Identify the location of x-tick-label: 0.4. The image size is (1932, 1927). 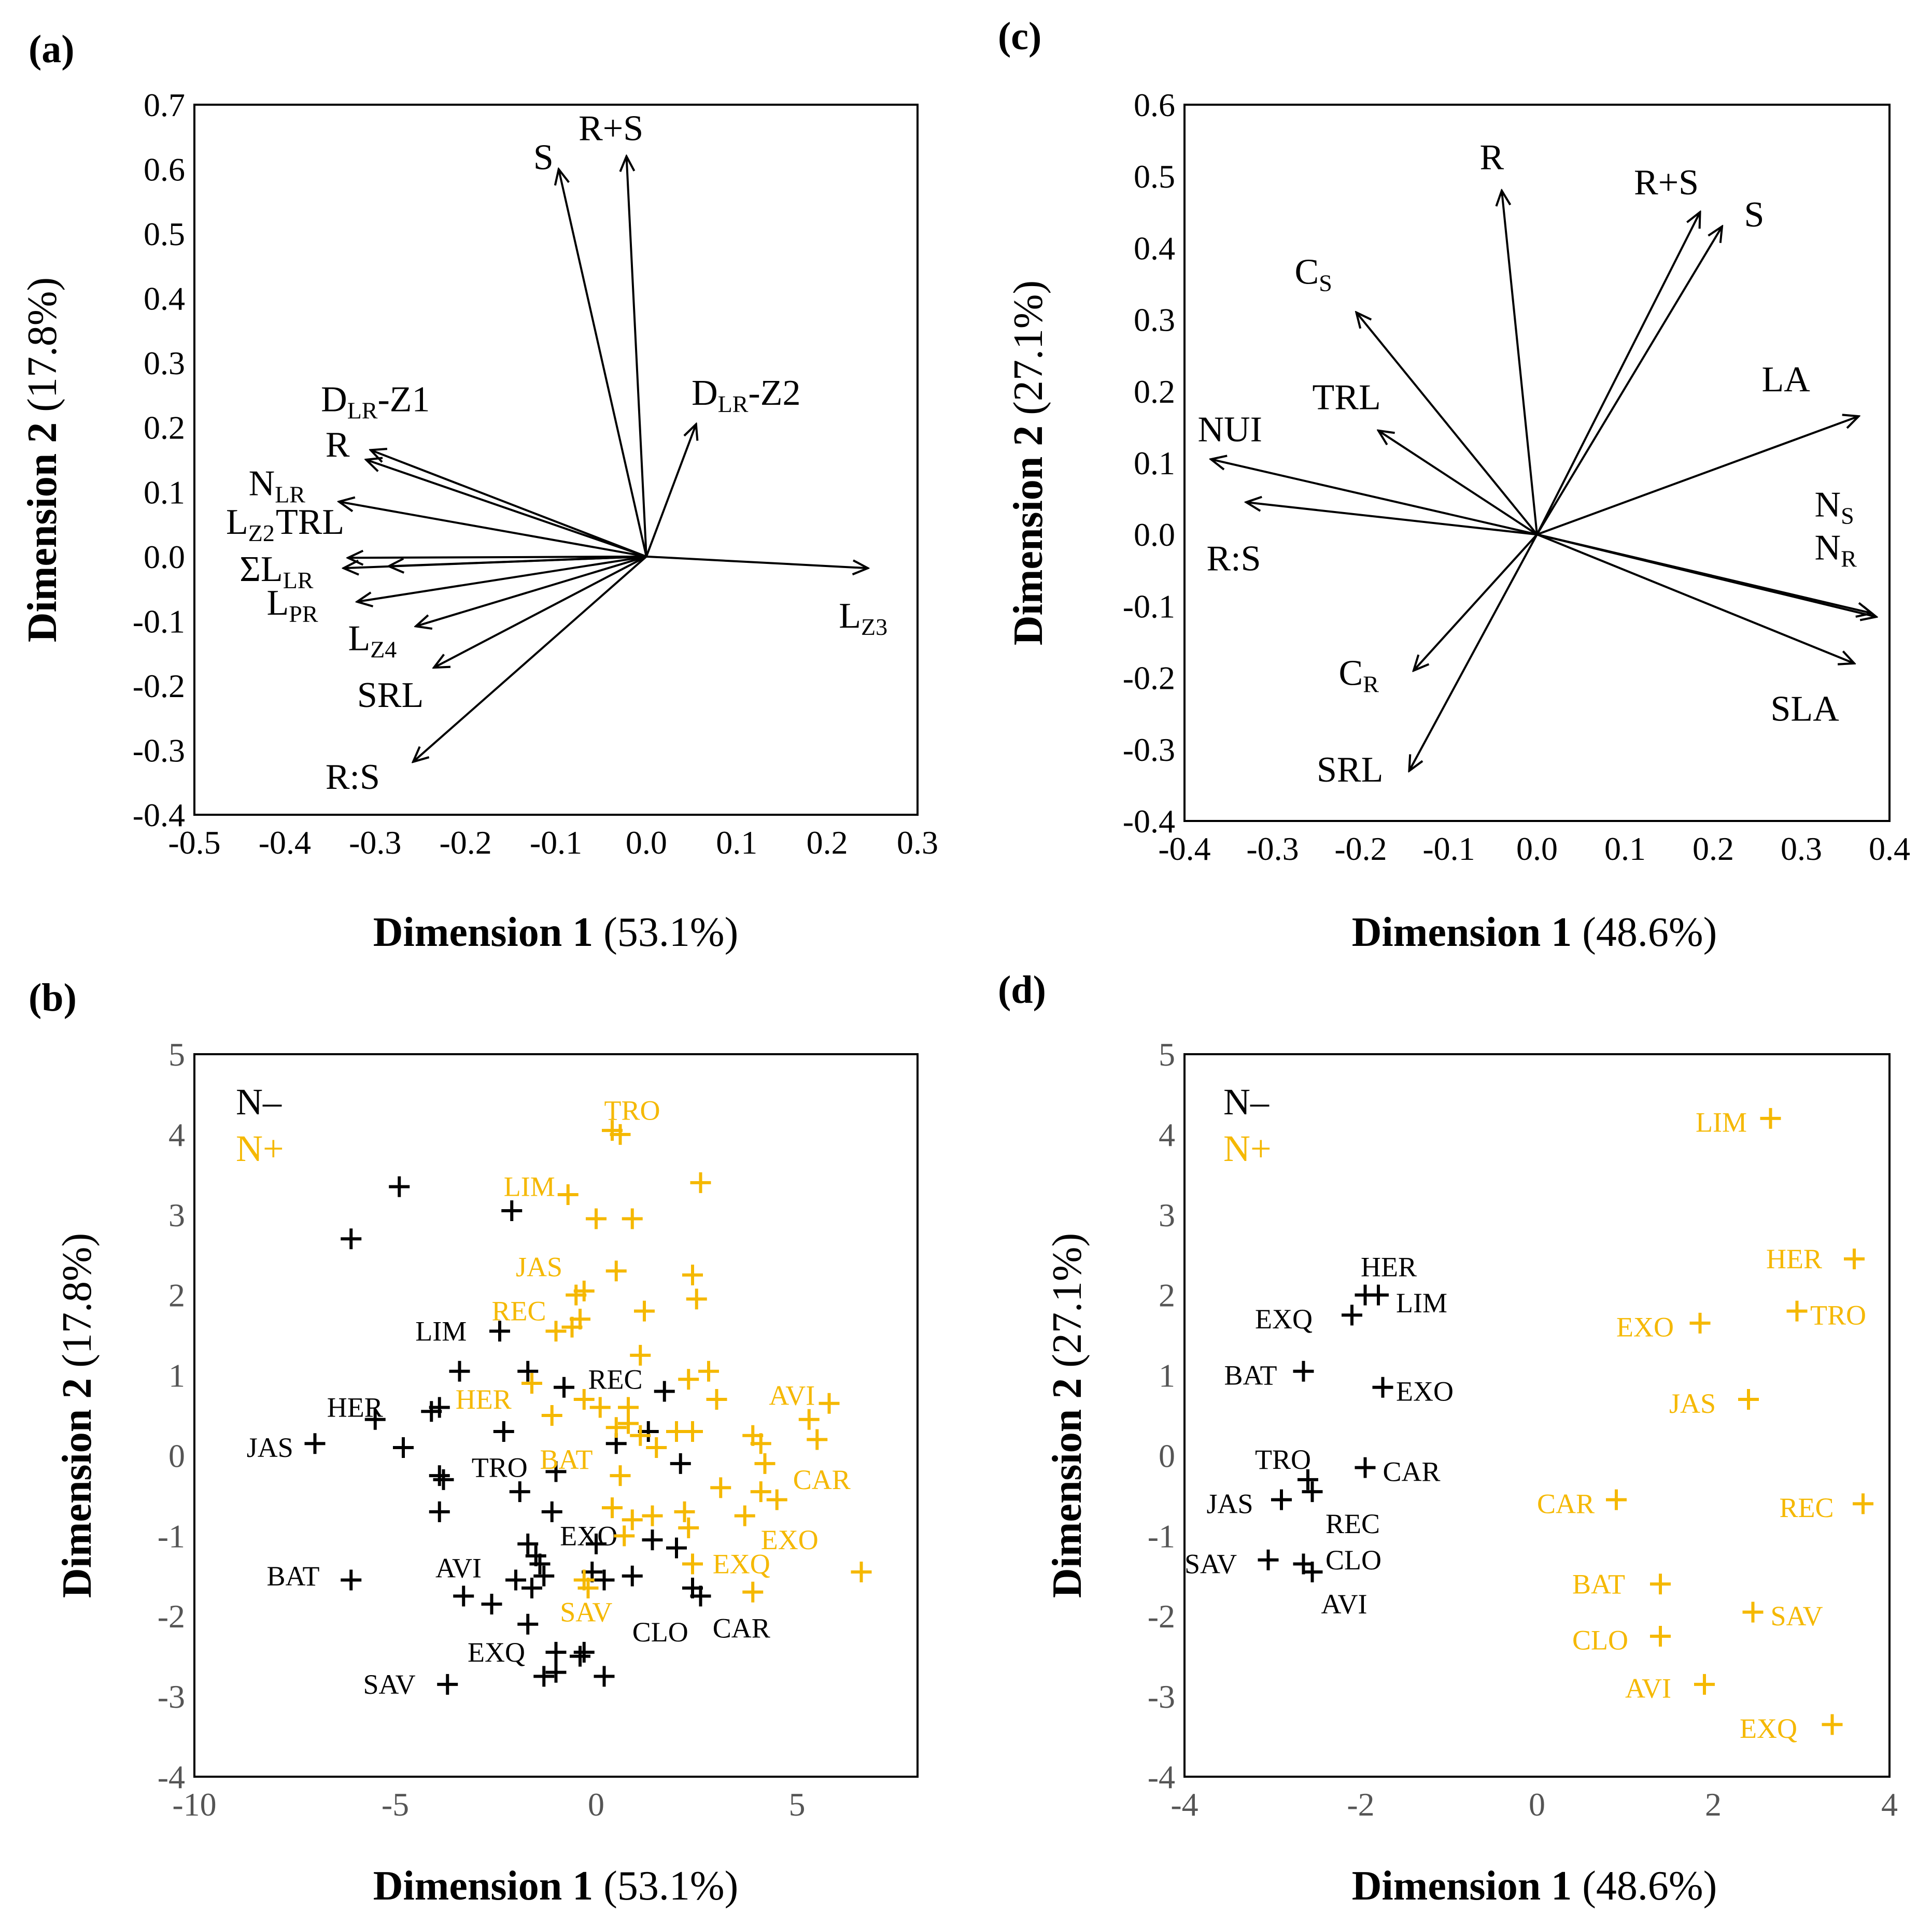
(1889, 848).